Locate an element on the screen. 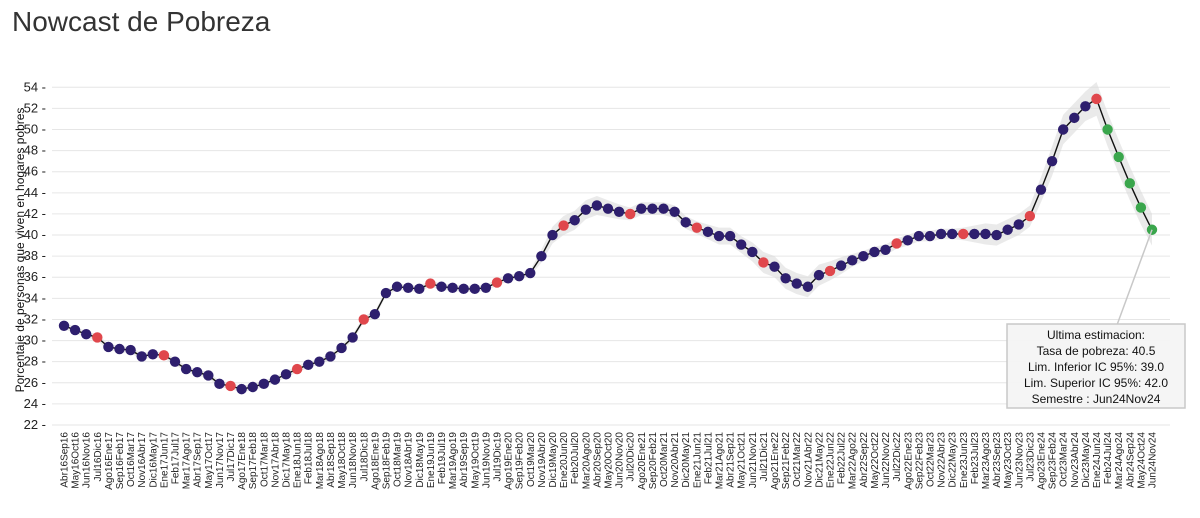 The width and height of the screenshot is (1200, 518). x-tick-label: Jun22Nov22 is located at coordinates (886, 460).